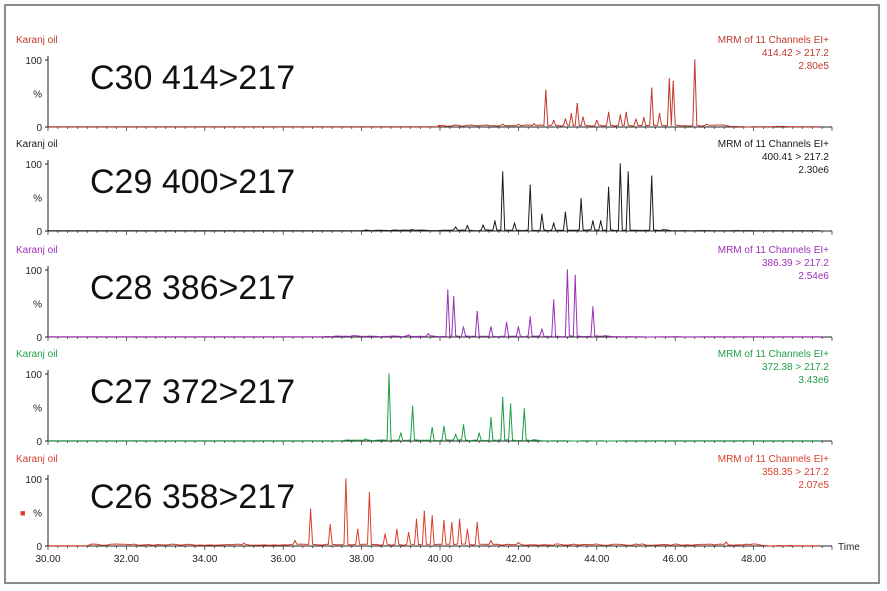 This screenshot has height=591, width=887. I want to click on x-tick-label: 40.00, so click(439, 559).